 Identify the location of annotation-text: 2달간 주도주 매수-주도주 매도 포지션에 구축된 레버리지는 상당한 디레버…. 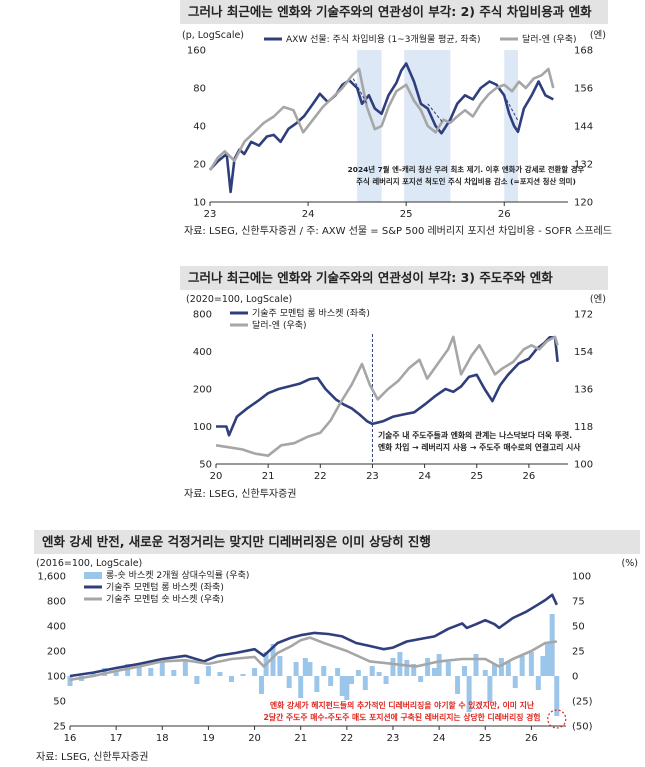
(402, 717).